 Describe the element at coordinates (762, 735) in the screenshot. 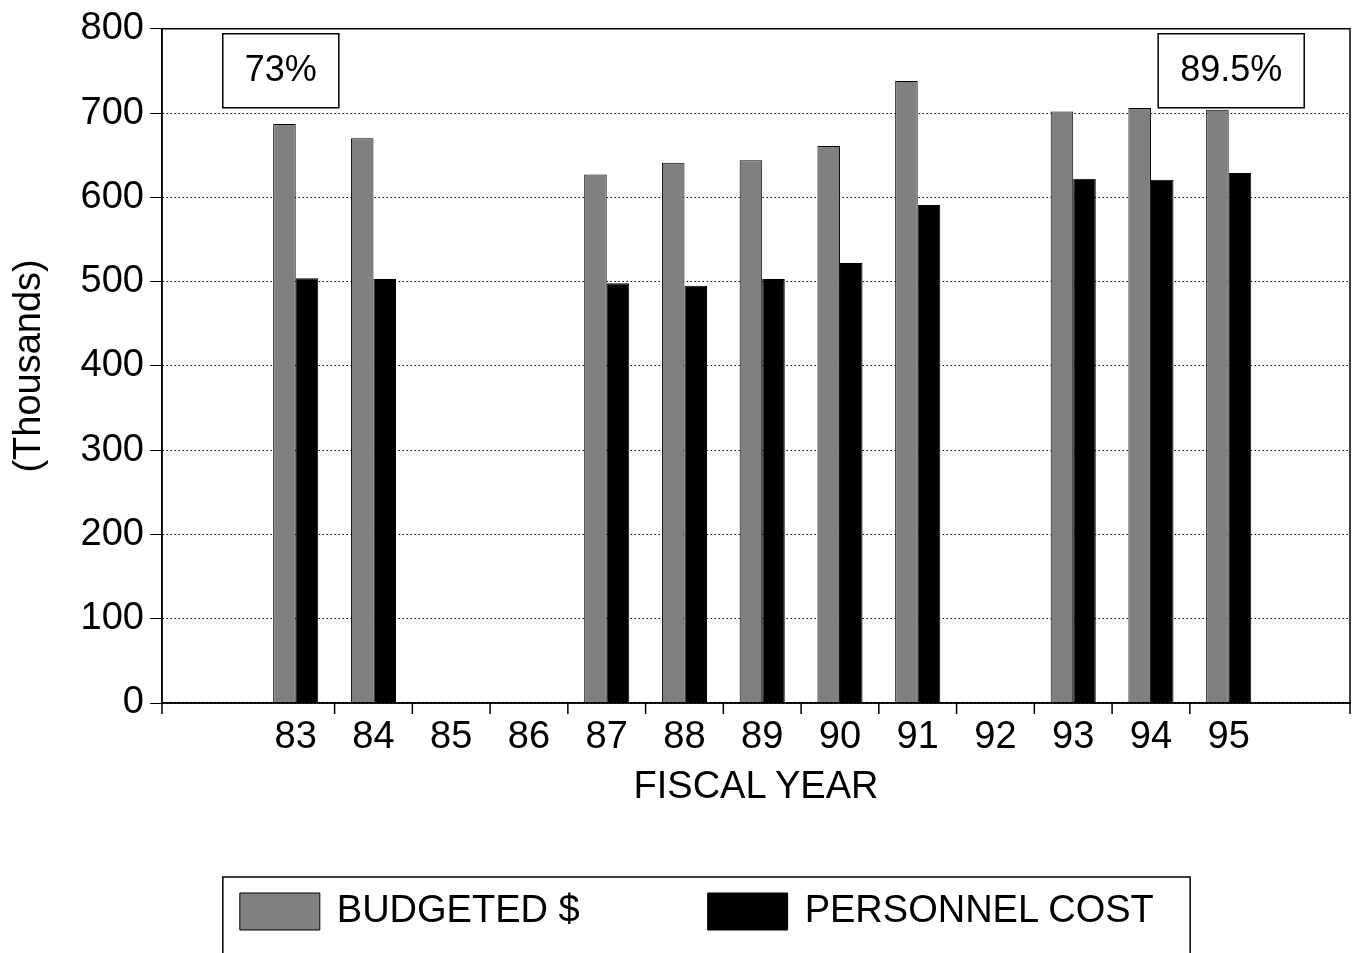

I see `x-tick-label: 89` at that location.